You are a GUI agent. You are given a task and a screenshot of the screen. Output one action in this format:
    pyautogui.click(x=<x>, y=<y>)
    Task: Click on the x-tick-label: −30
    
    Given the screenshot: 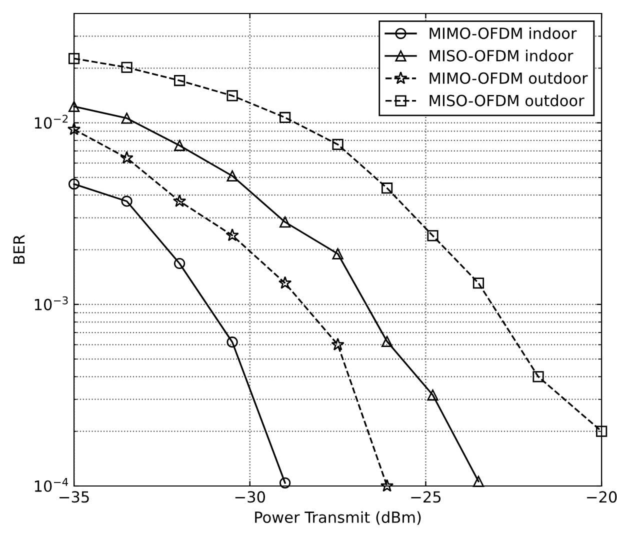 What is the action you would take?
    pyautogui.click(x=250, y=497)
    